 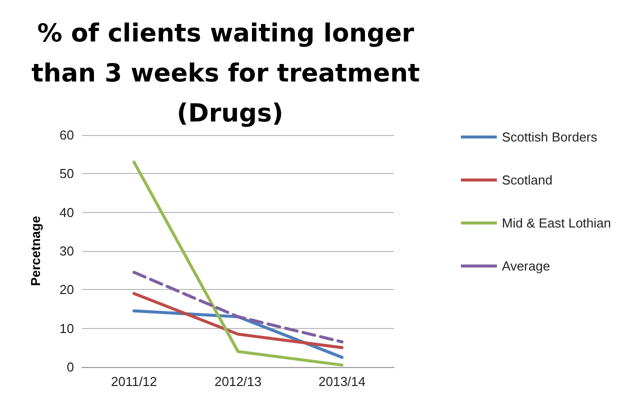 What do you see at coordinates (527, 180) in the screenshot?
I see `legend-label: Scotland` at bounding box center [527, 180].